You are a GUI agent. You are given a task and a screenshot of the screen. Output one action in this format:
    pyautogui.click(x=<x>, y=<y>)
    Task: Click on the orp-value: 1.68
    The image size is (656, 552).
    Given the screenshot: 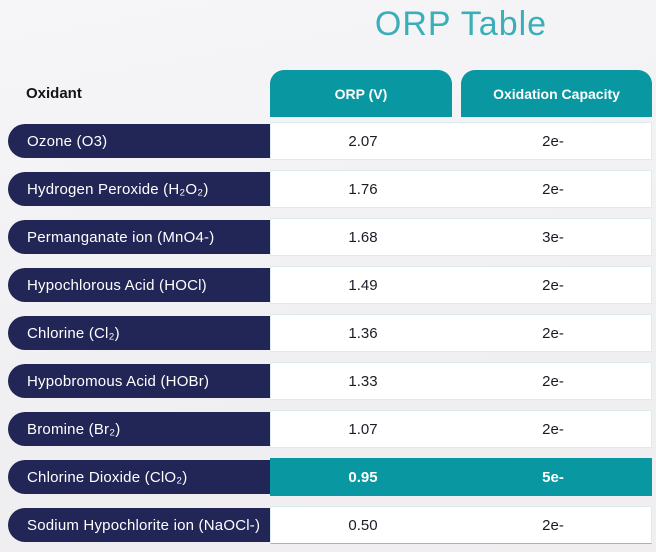 What is the action you would take?
    pyautogui.click(x=363, y=237)
    